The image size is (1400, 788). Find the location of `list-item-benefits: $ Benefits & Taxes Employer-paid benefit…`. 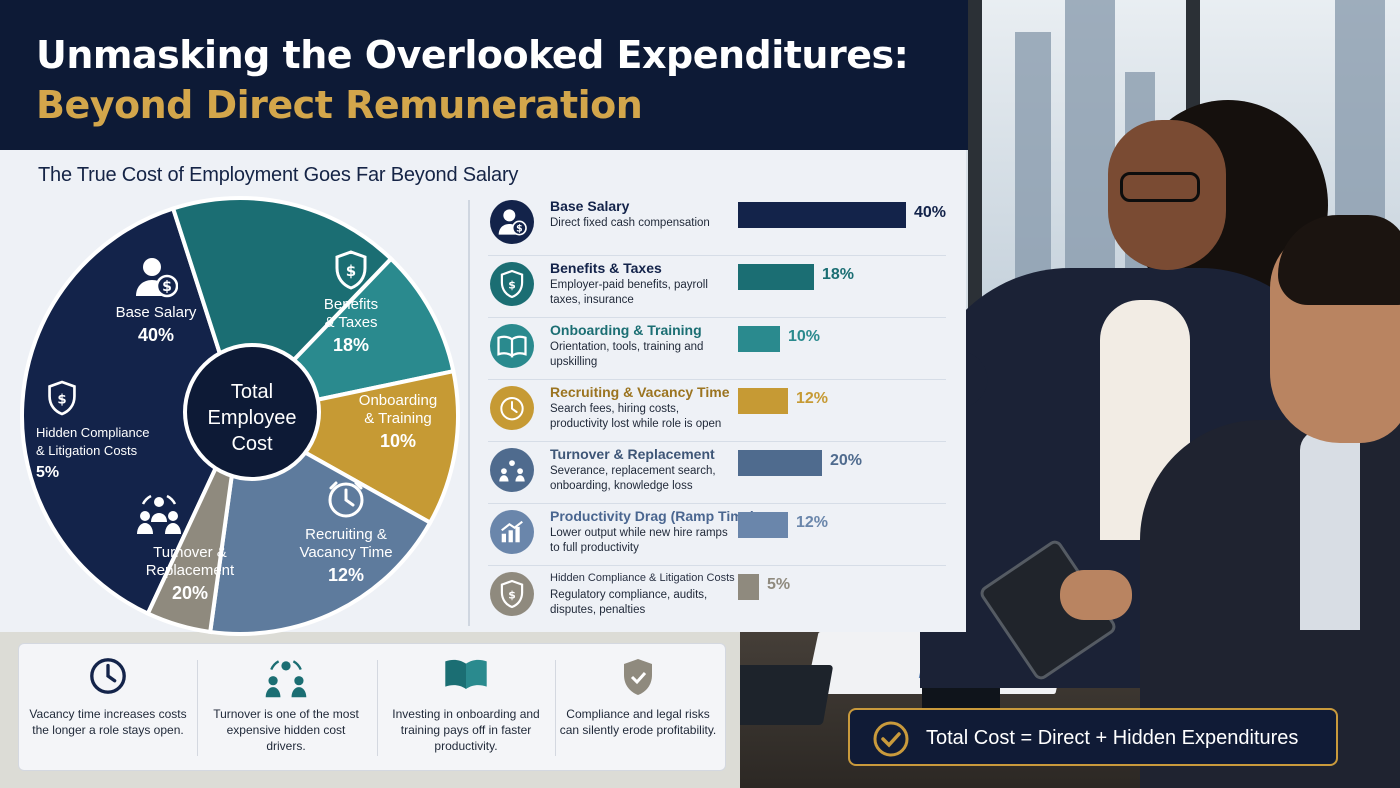

list-item-benefits: $ Benefits & Taxes Employer-paid benefit… is located at coordinates (717, 287).